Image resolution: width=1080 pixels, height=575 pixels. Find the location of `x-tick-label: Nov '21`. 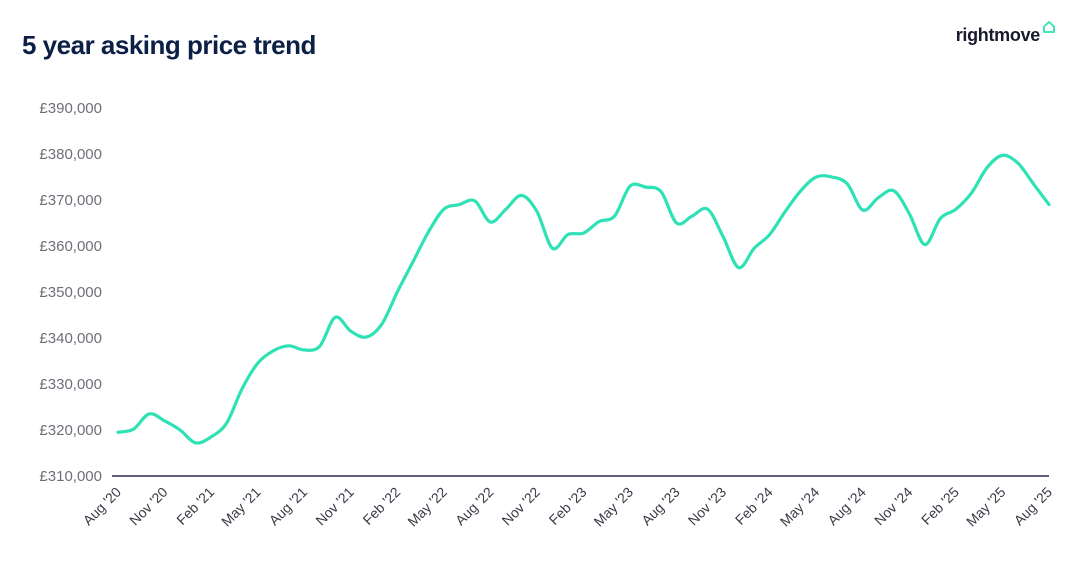

x-tick-label: Nov '21 is located at coordinates (334, 506).